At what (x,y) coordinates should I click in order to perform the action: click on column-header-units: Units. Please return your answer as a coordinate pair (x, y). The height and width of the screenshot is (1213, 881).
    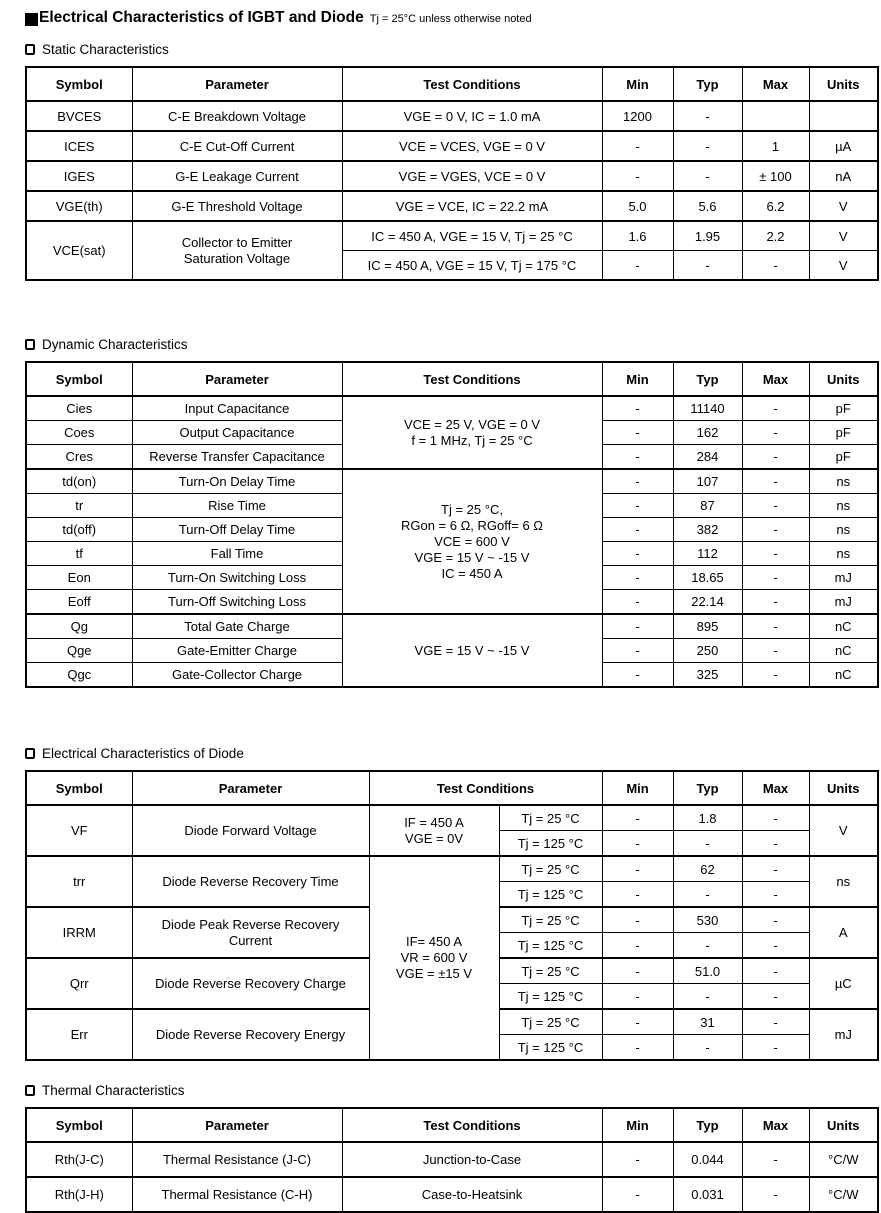
    Looking at the image, I should click on (843, 1125).